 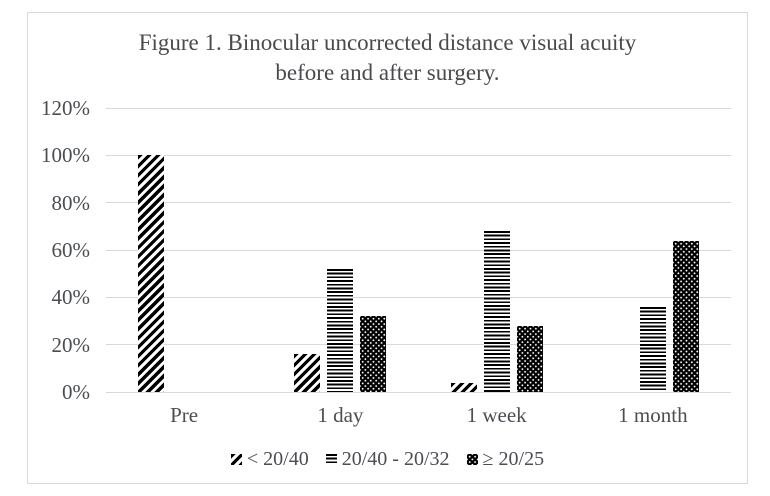 What do you see at coordinates (387, 72) in the screenshot?
I see `chart-title-line-2: before and after surgery.` at bounding box center [387, 72].